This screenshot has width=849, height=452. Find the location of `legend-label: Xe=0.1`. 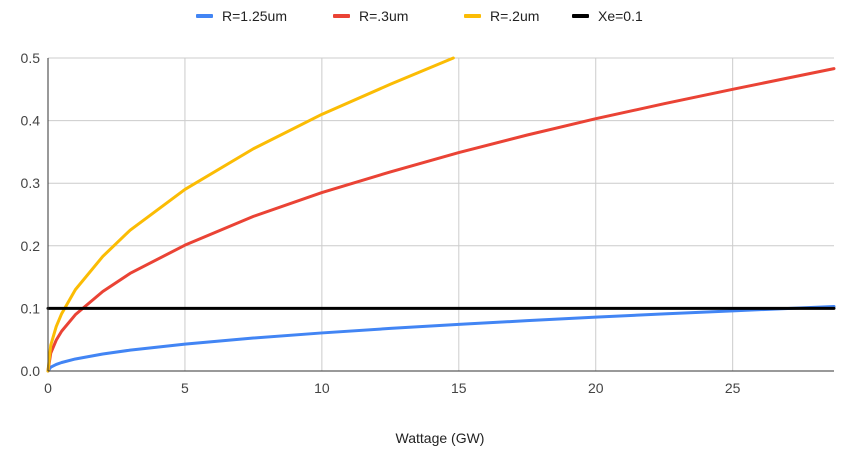

legend-label: Xe=0.1 is located at coordinates (620, 16).